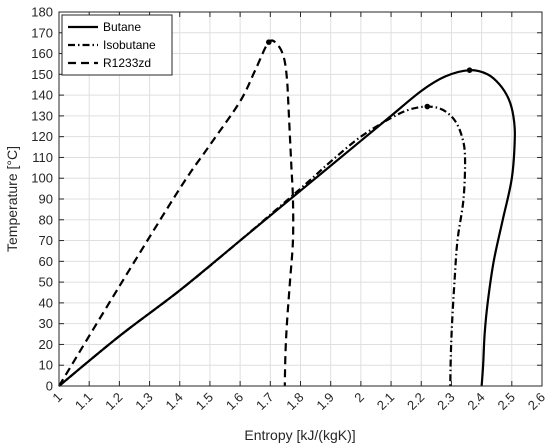 The image size is (550, 446). What do you see at coordinates (42, 32) in the screenshot?
I see `y-tick-label: 170` at bounding box center [42, 32].